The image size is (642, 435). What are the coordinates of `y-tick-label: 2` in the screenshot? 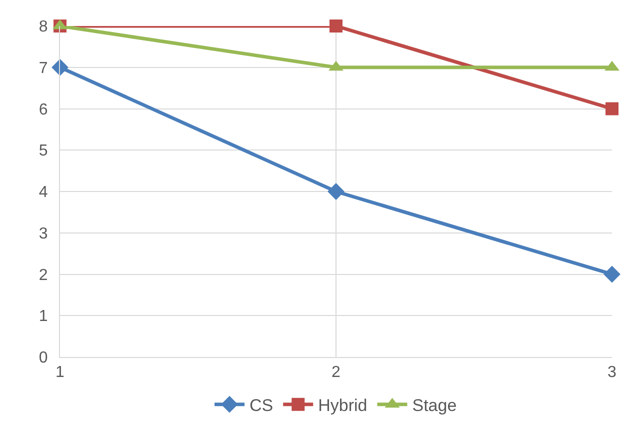 It's located at (43, 275).